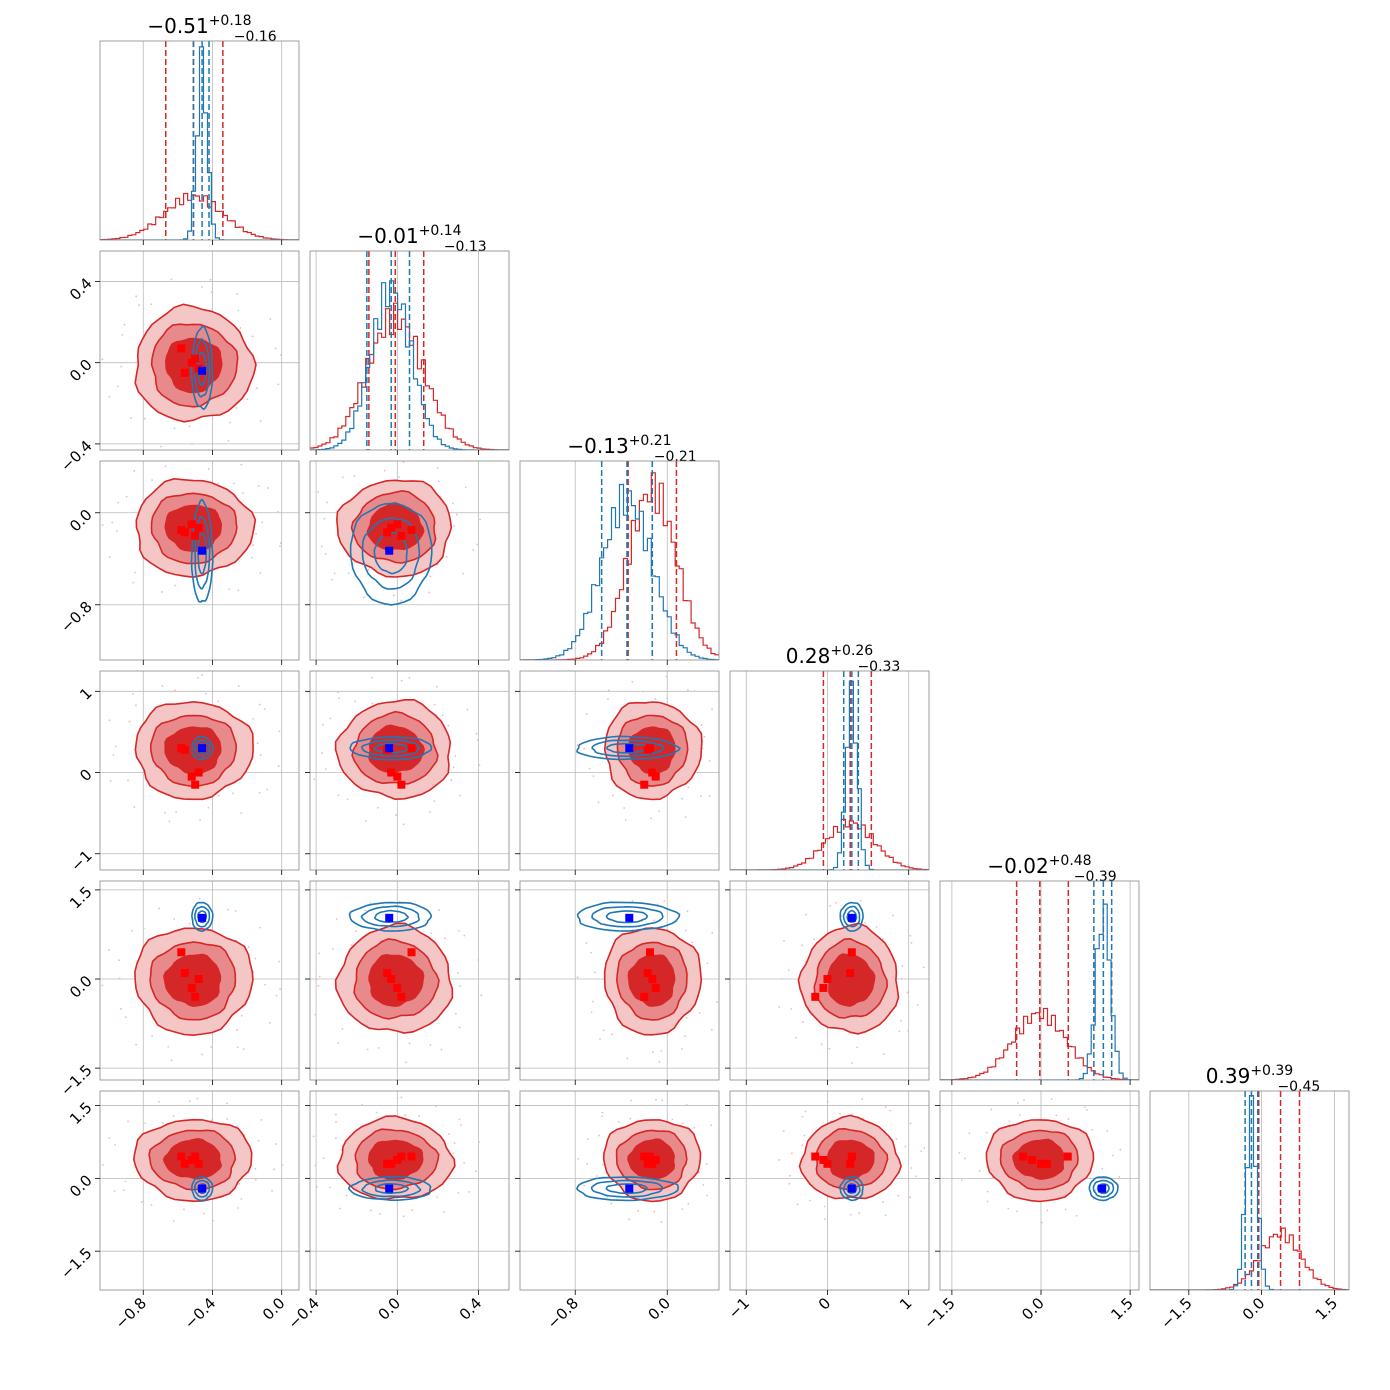 The image size is (1390, 1390). I want to click on panel-5-1: −0.4 0.0 0.4, so click(397, 1211).